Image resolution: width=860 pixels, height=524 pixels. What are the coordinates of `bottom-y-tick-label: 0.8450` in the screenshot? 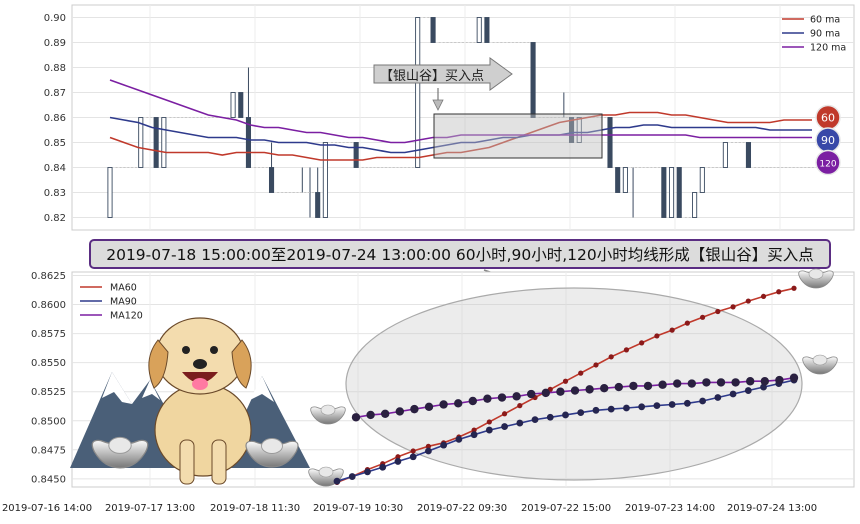 It's located at (48, 479).